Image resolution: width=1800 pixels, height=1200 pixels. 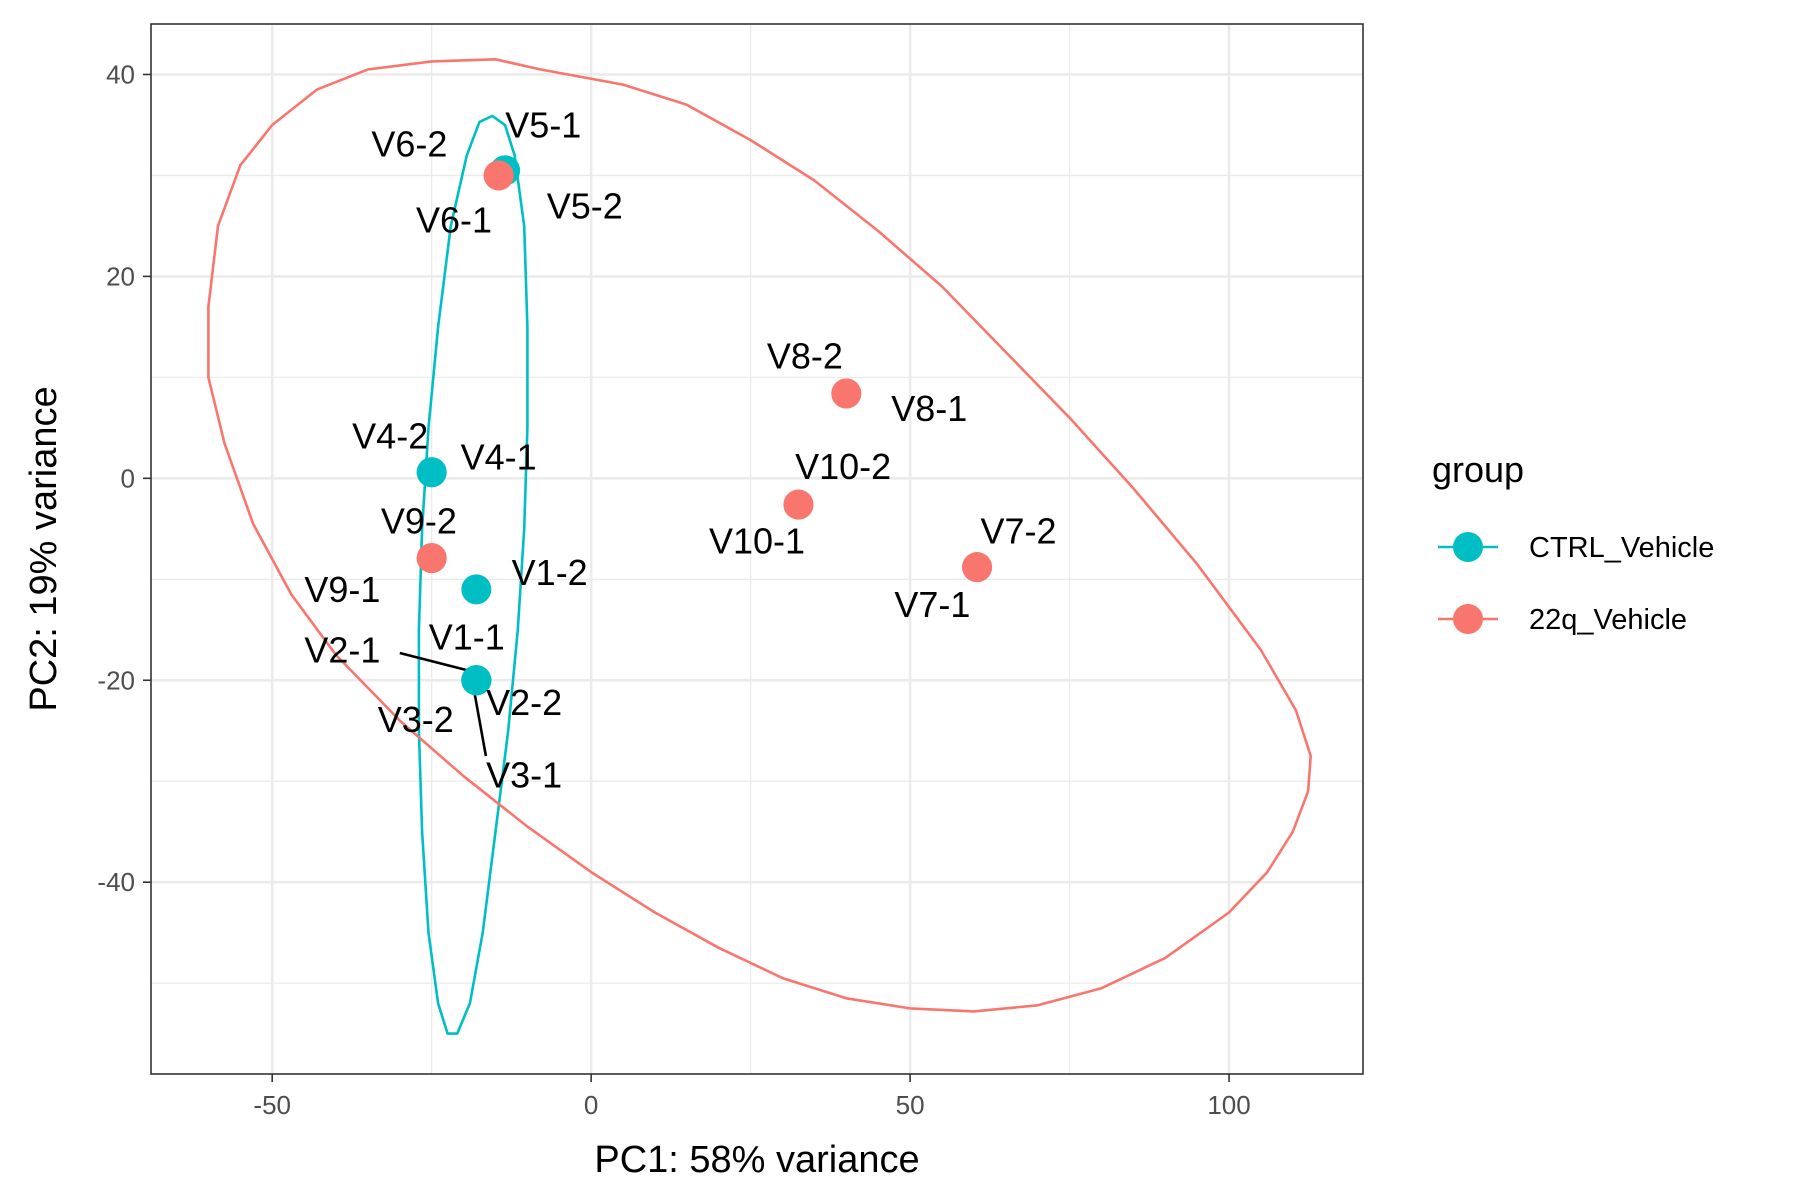 What do you see at coordinates (454, 219) in the screenshot?
I see `point-label-v6-1: V6-1` at bounding box center [454, 219].